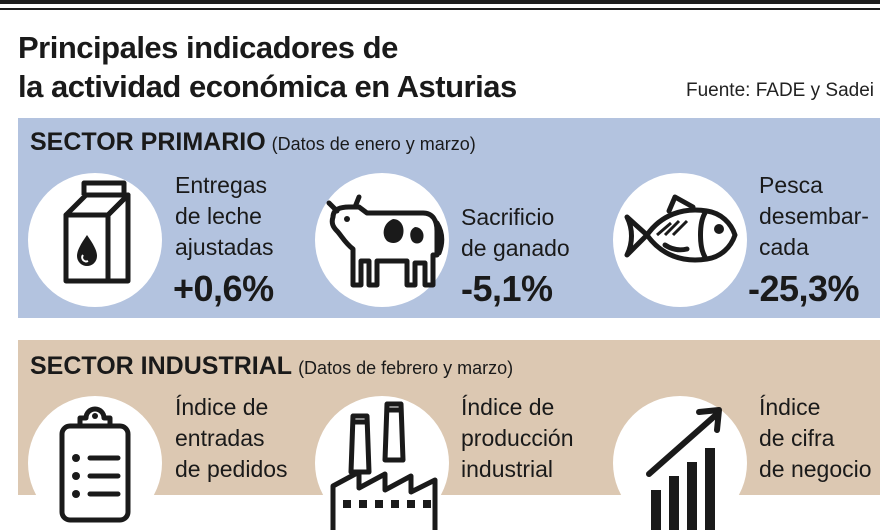 Image resolution: width=880 pixels, height=530 pixels. I want to click on production-label: Índice de producción industrial, so click(517, 438).